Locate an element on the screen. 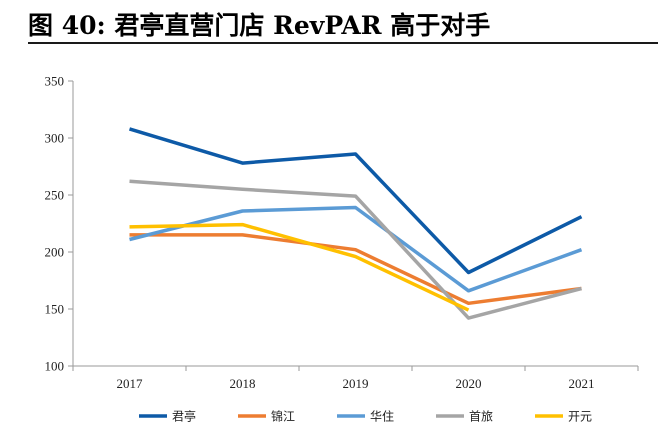  x-tick-label: 2018 is located at coordinates (243, 383).